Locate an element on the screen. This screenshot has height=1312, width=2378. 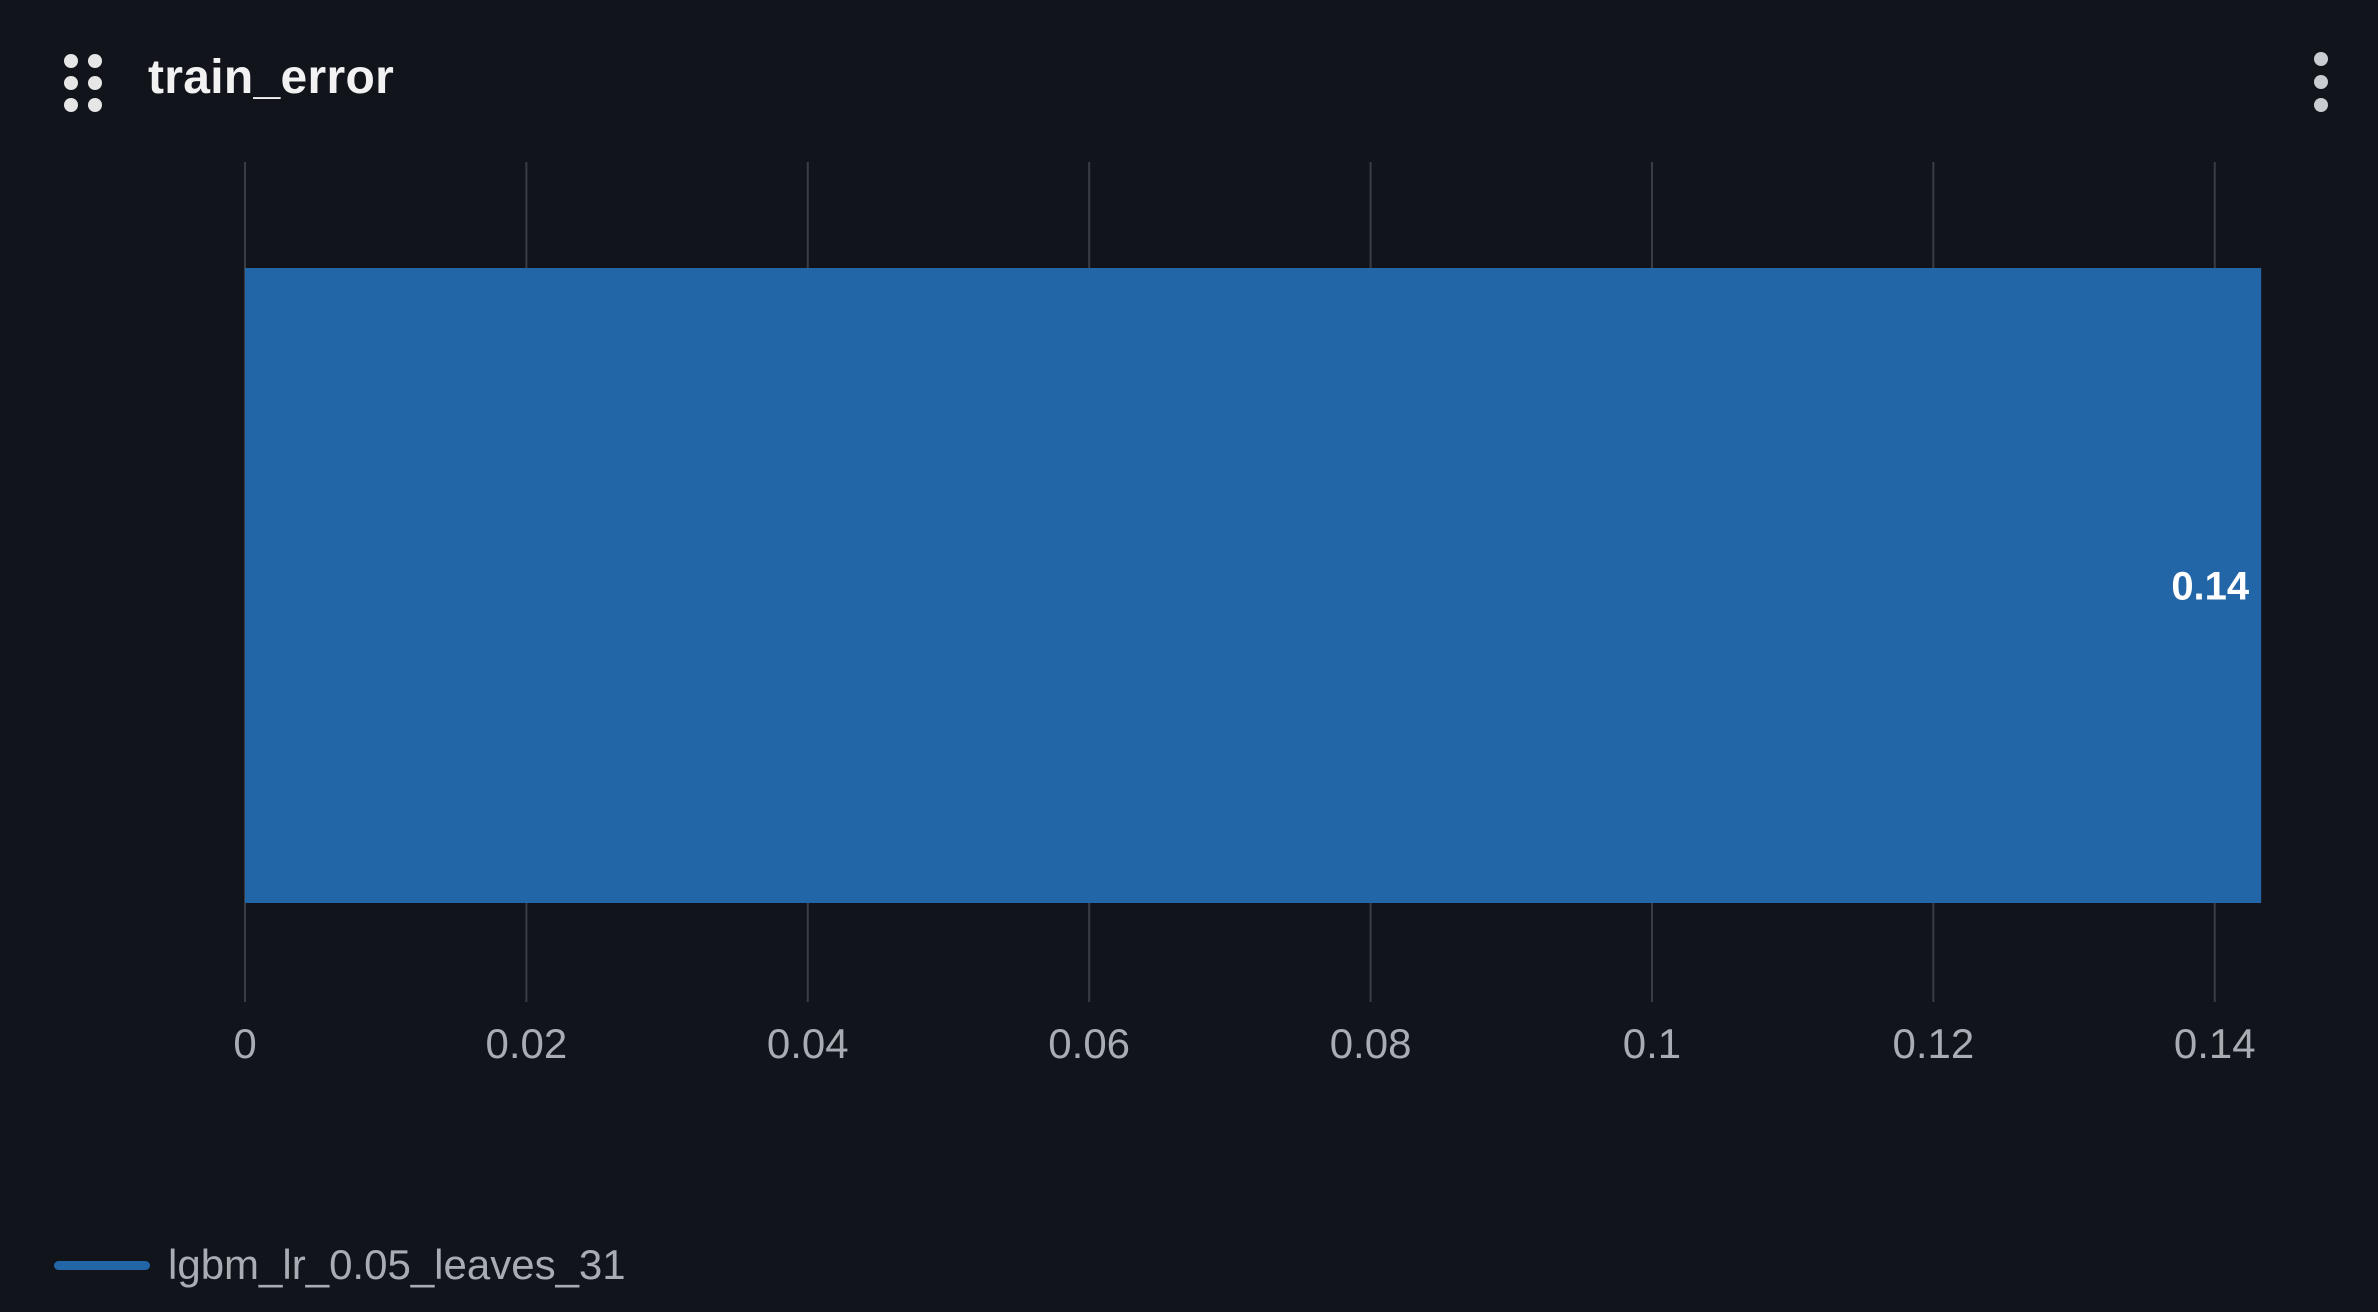
x-tick-label: 0.1 is located at coordinates (1652, 1043).